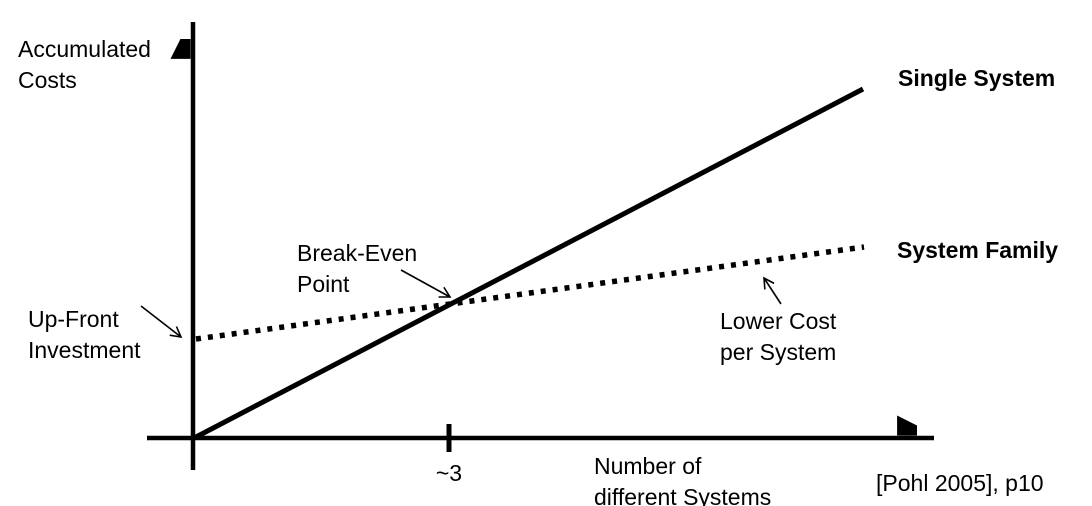 Image resolution: width=1092 pixels, height=506 pixels. What do you see at coordinates (426, 283) in the screenshot?
I see `break-even-arrow` at bounding box center [426, 283].